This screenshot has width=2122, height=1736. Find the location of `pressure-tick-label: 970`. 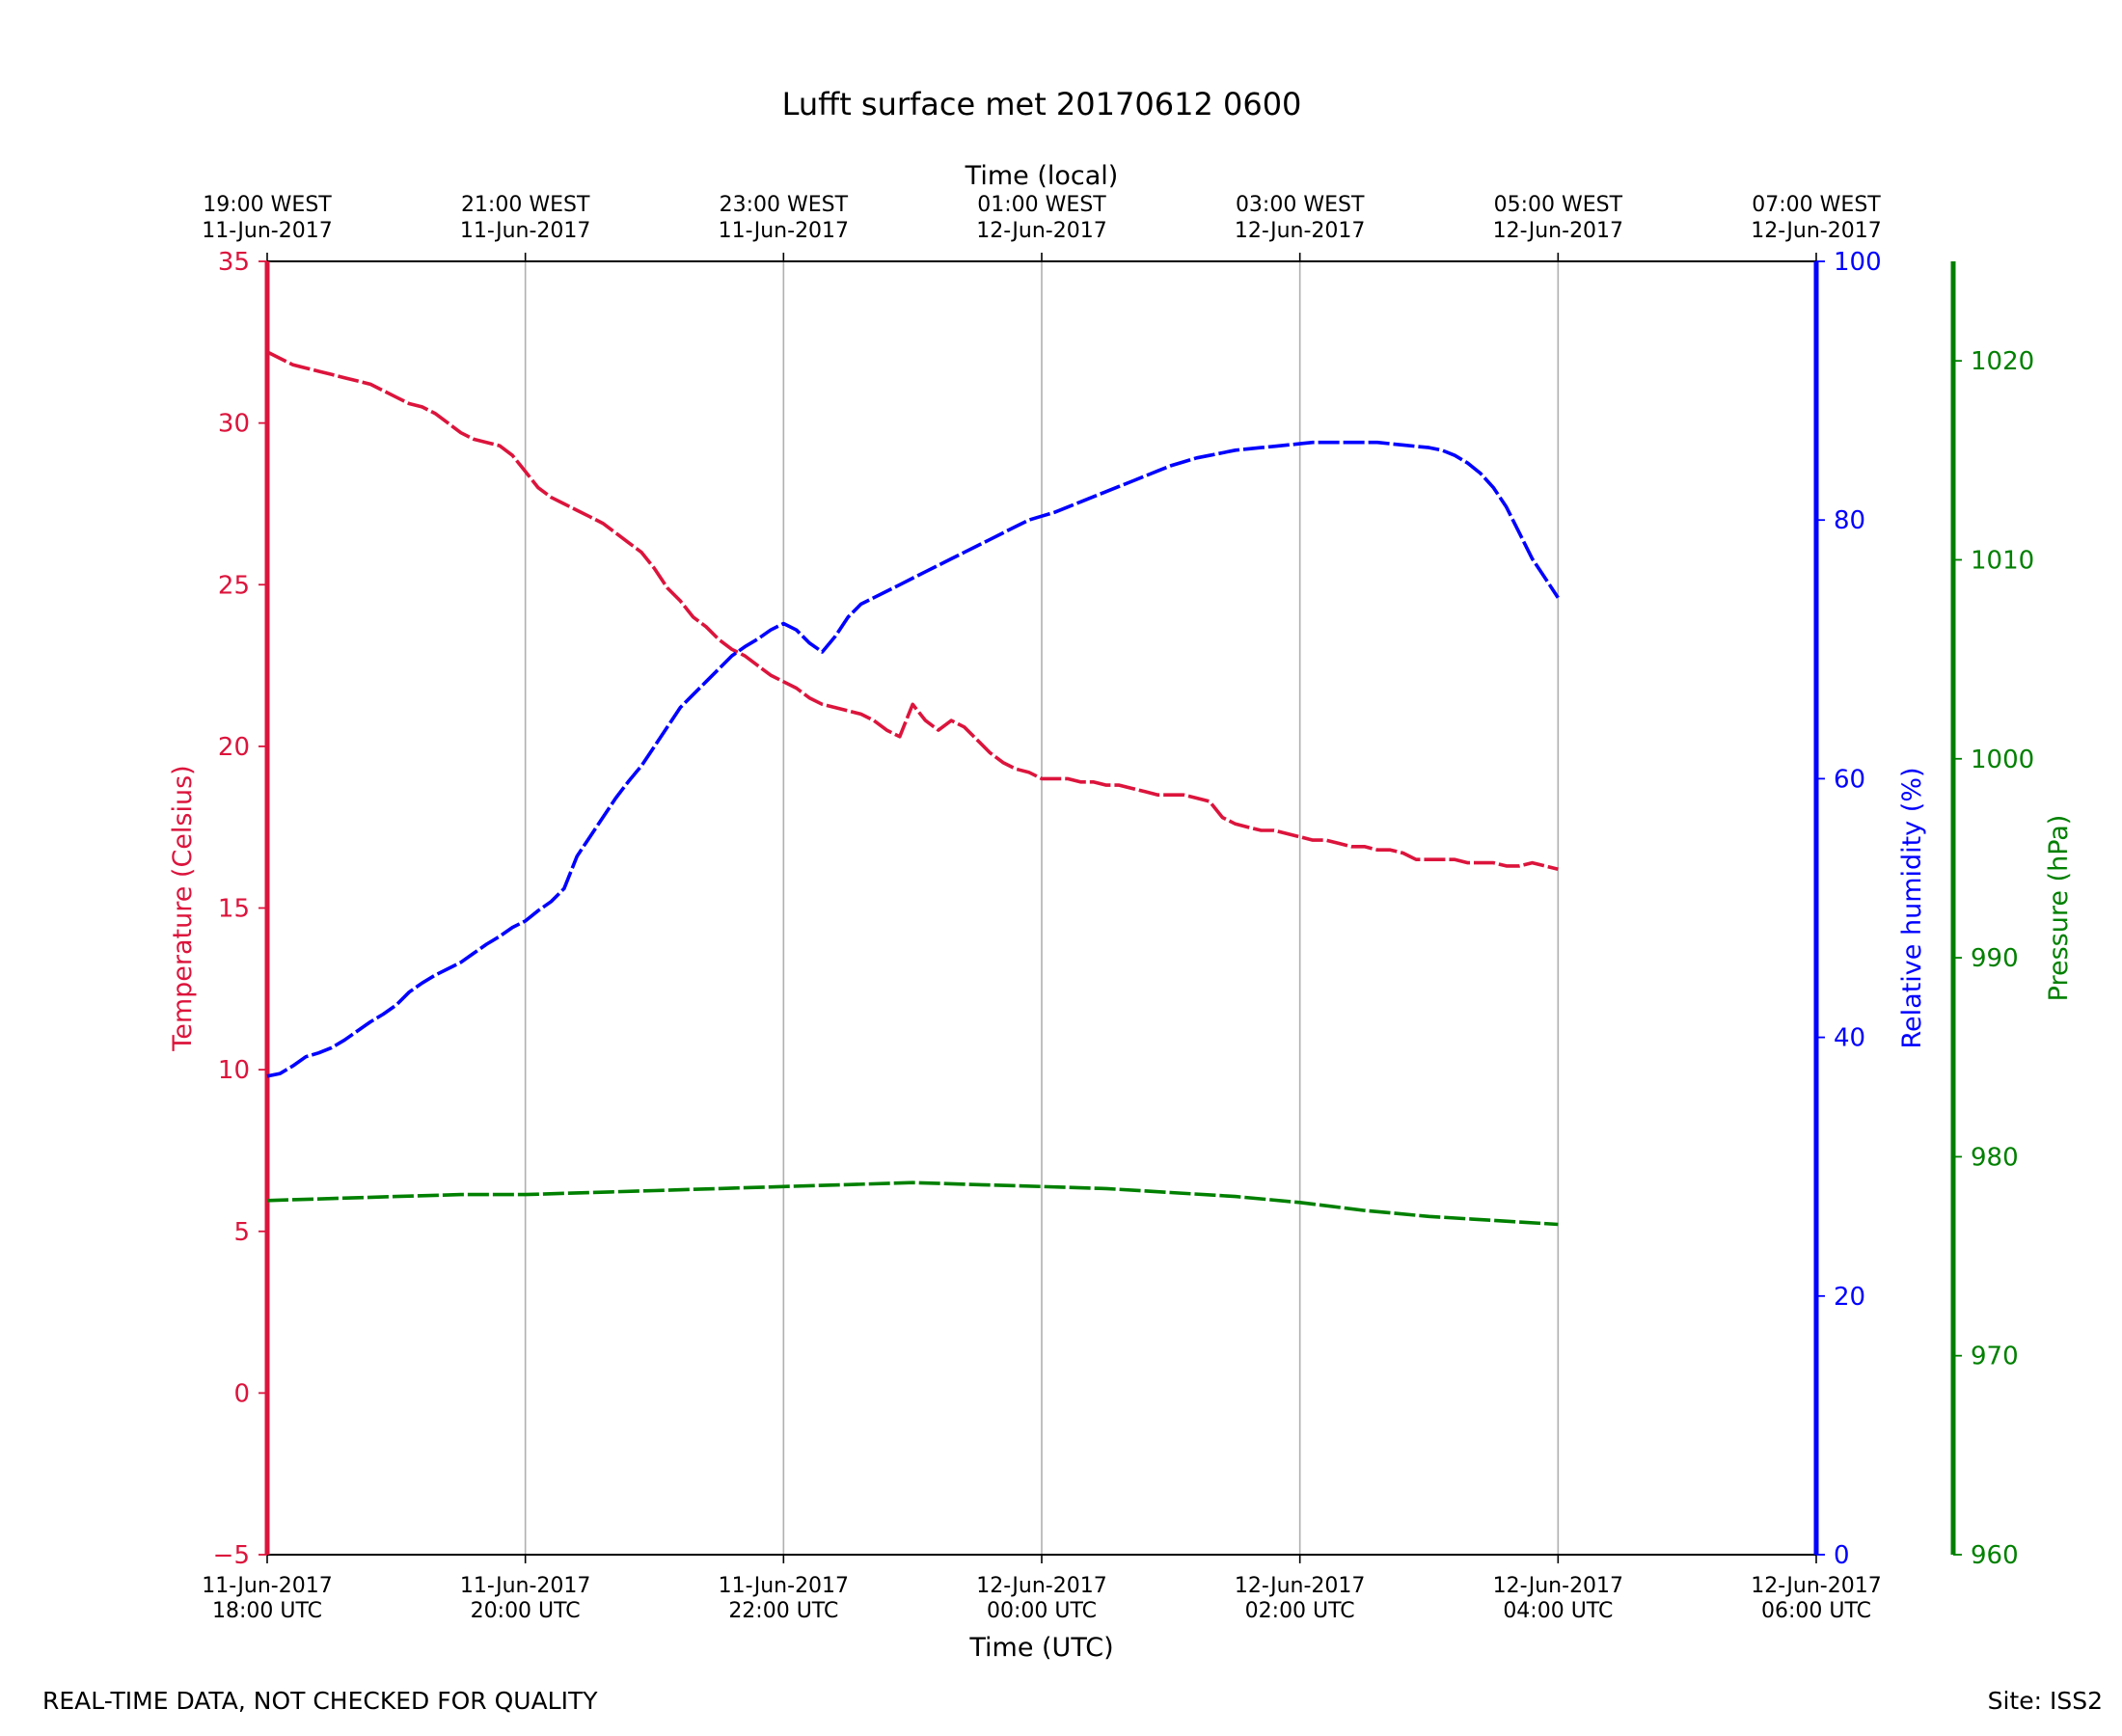

pressure-tick-label: 970 is located at coordinates (1995, 1357).